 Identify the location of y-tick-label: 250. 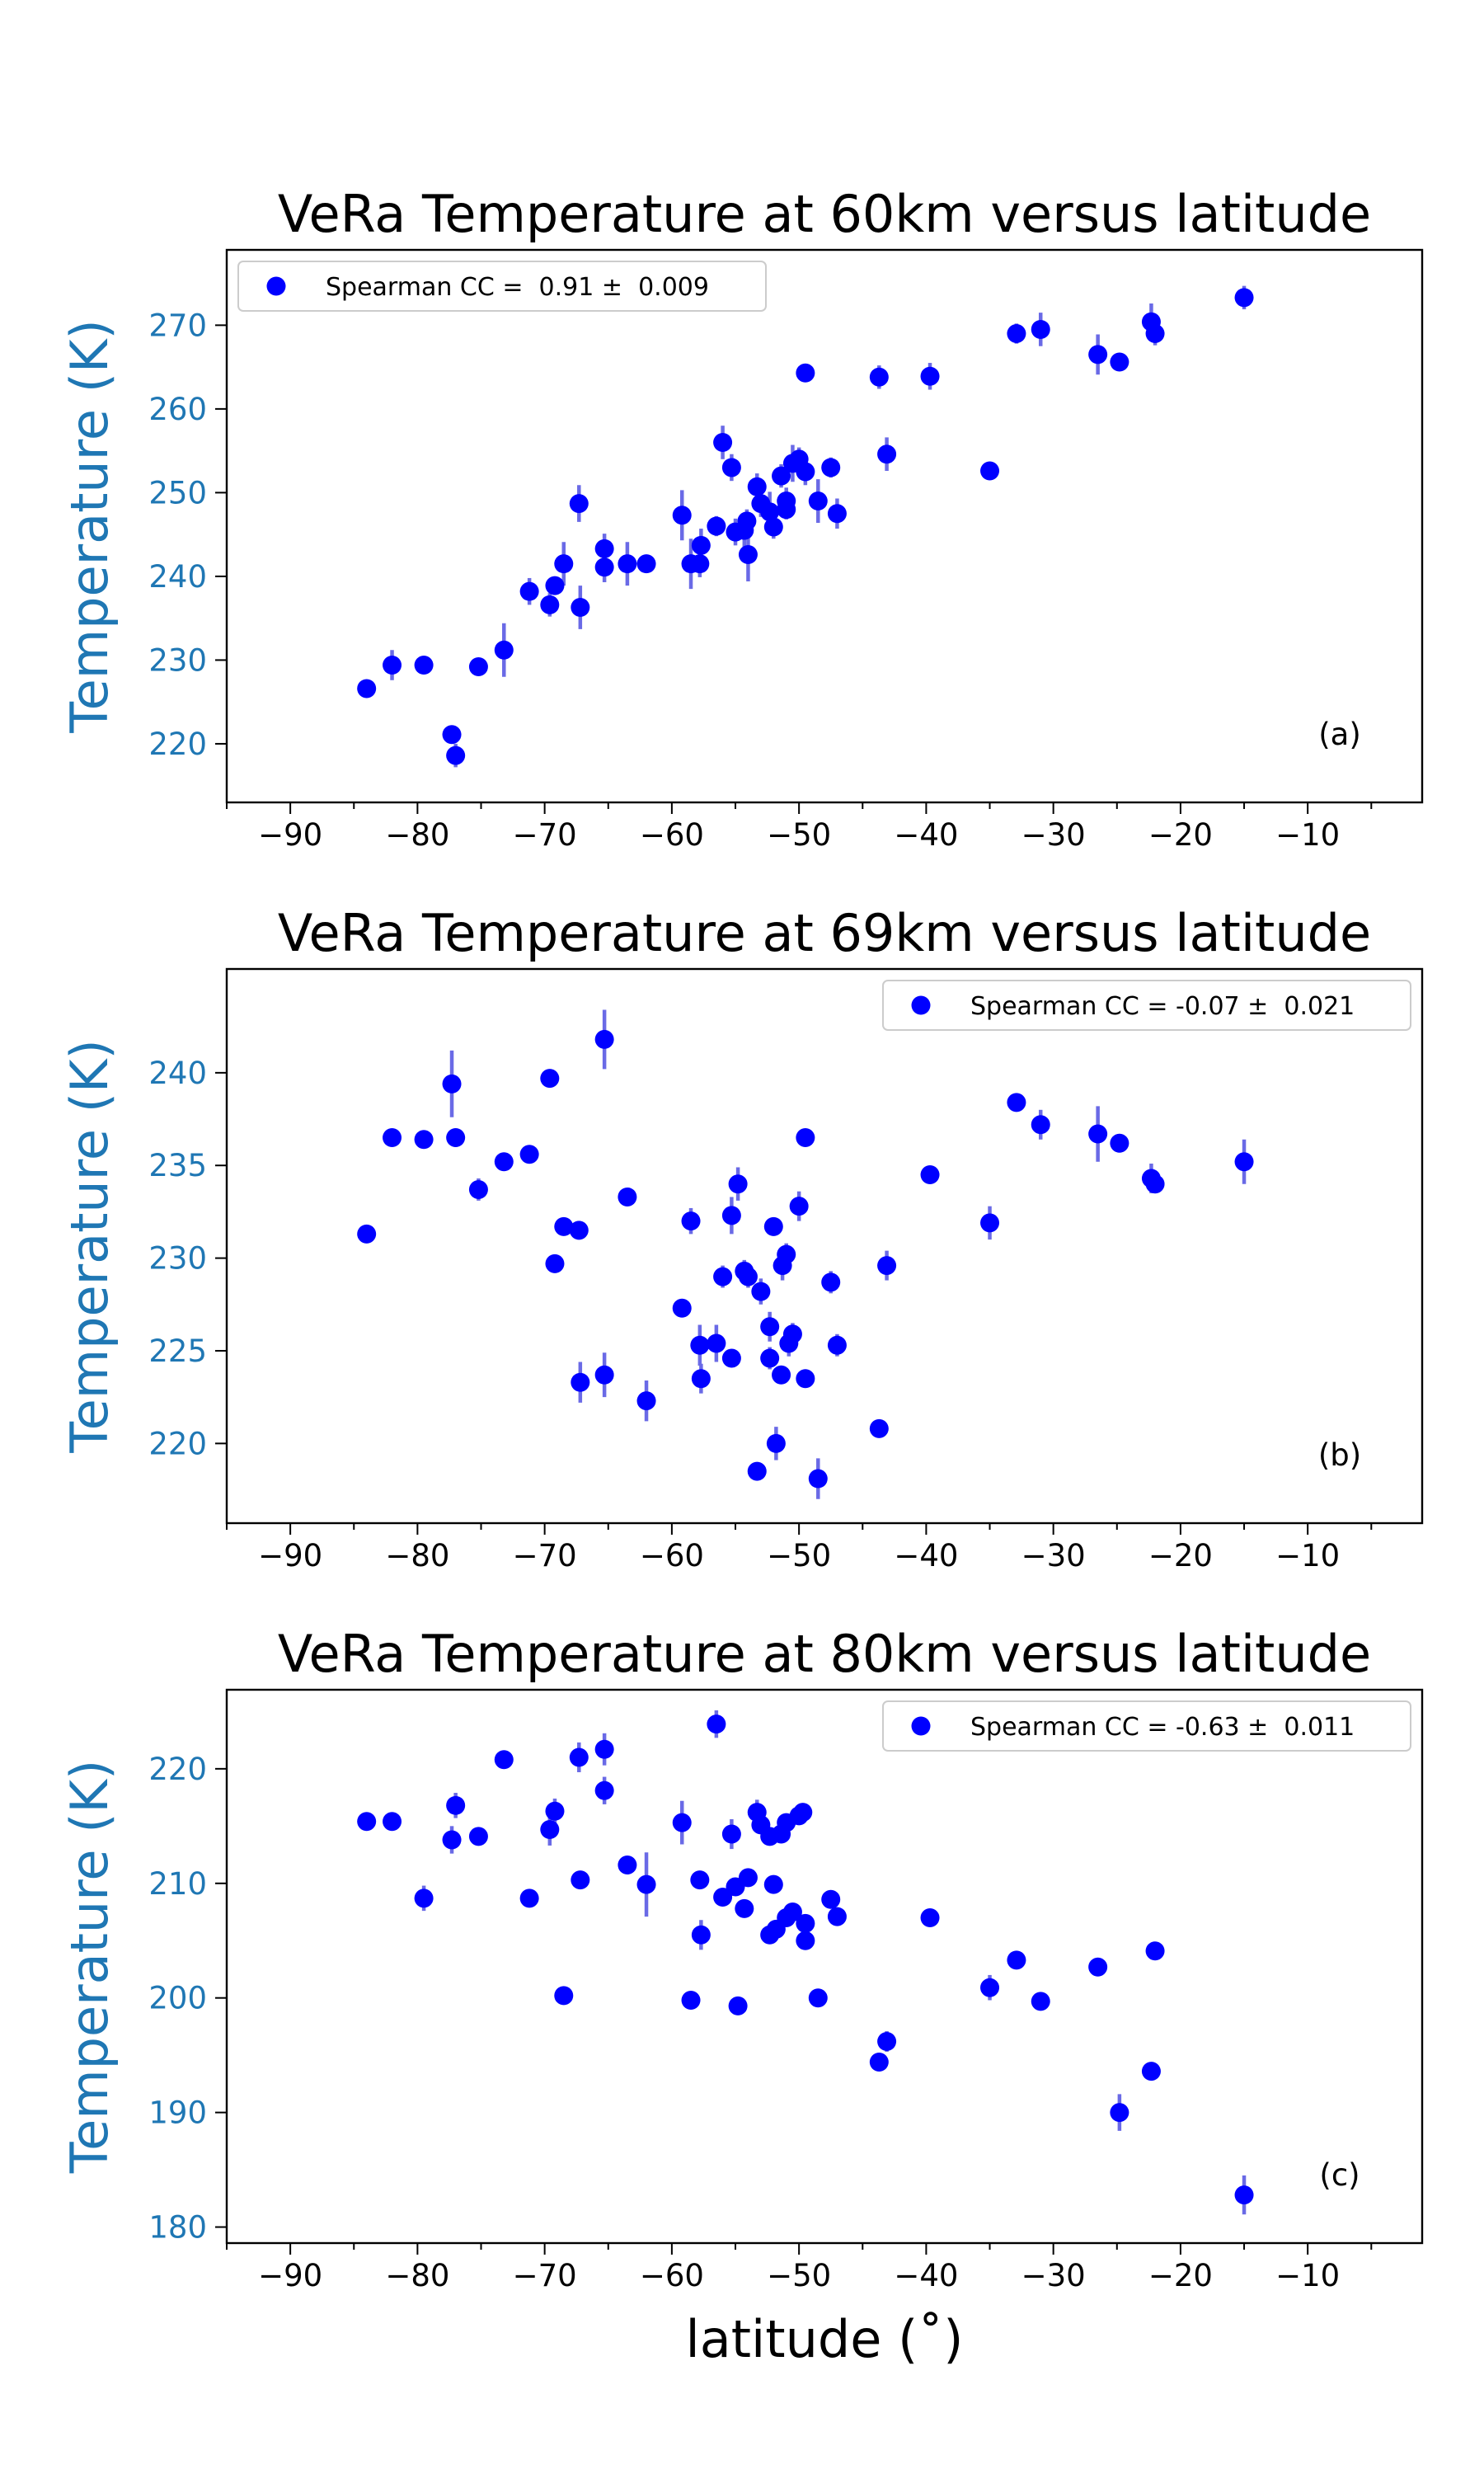
(177, 492).